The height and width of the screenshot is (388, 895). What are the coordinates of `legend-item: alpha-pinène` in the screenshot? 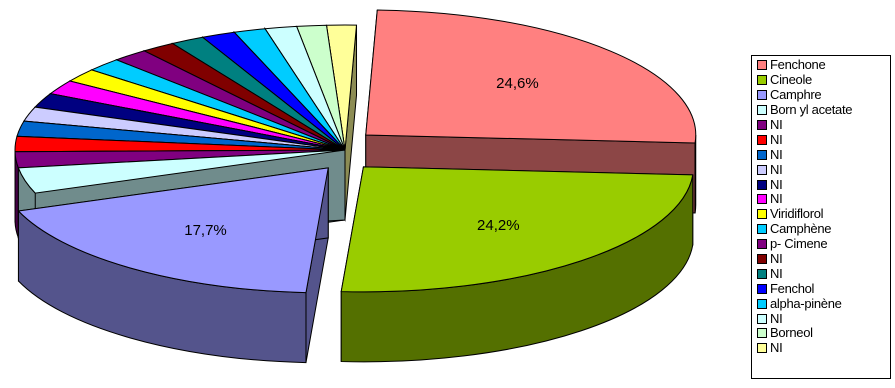 It's located at (823, 303).